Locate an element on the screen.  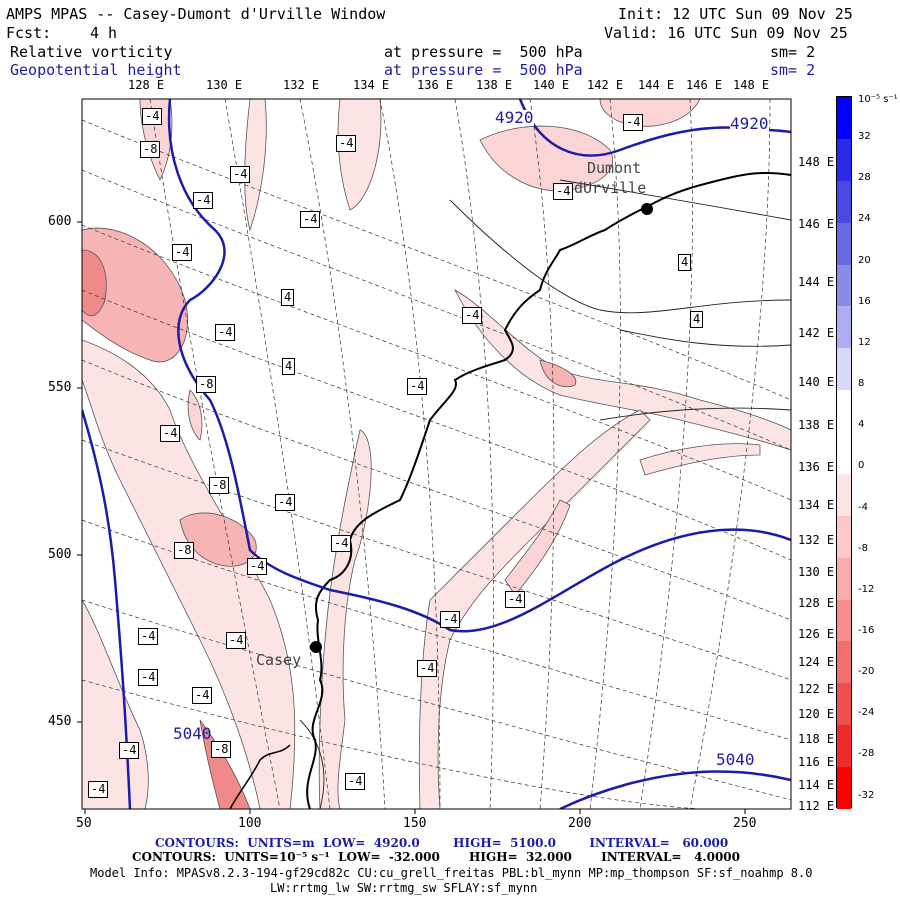
colorbar-level-label: -4 is located at coordinates (863, 507).